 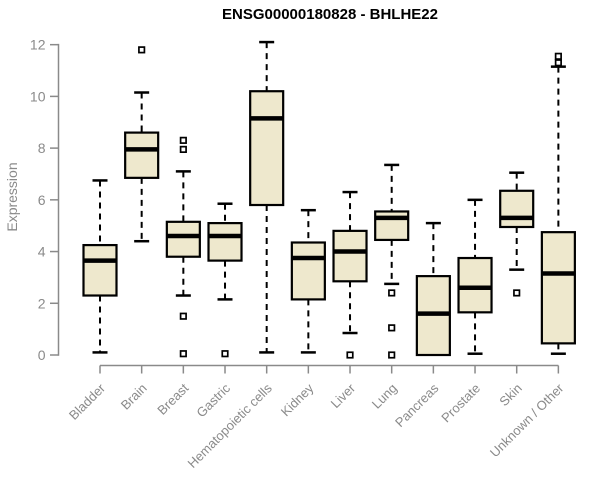 I want to click on x-tick-label: Gastric, so click(x=213, y=400).